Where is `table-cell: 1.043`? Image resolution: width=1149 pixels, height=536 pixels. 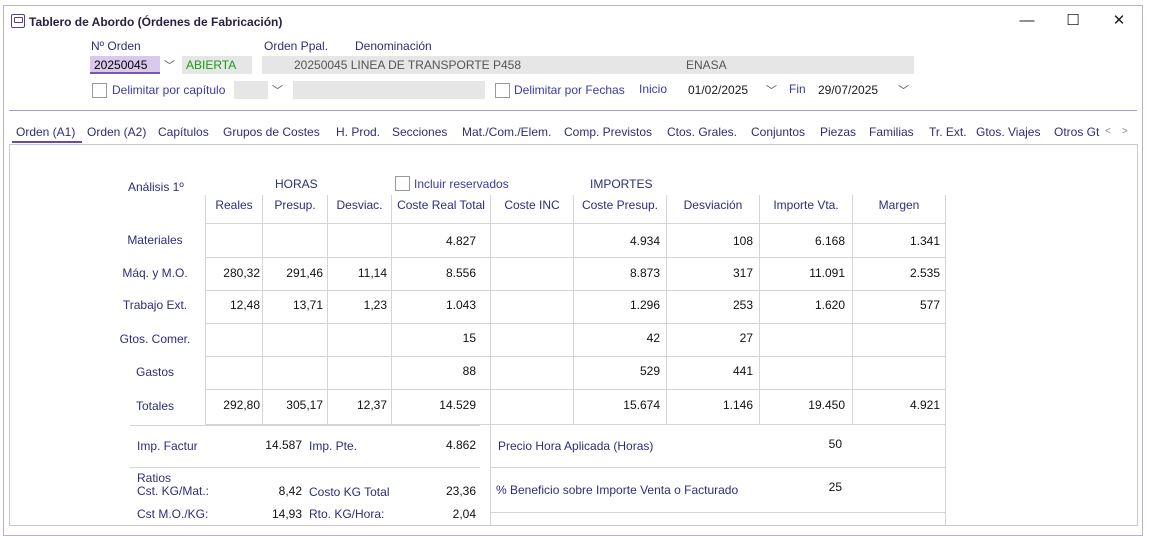
table-cell: 1.043 is located at coordinates (460, 305).